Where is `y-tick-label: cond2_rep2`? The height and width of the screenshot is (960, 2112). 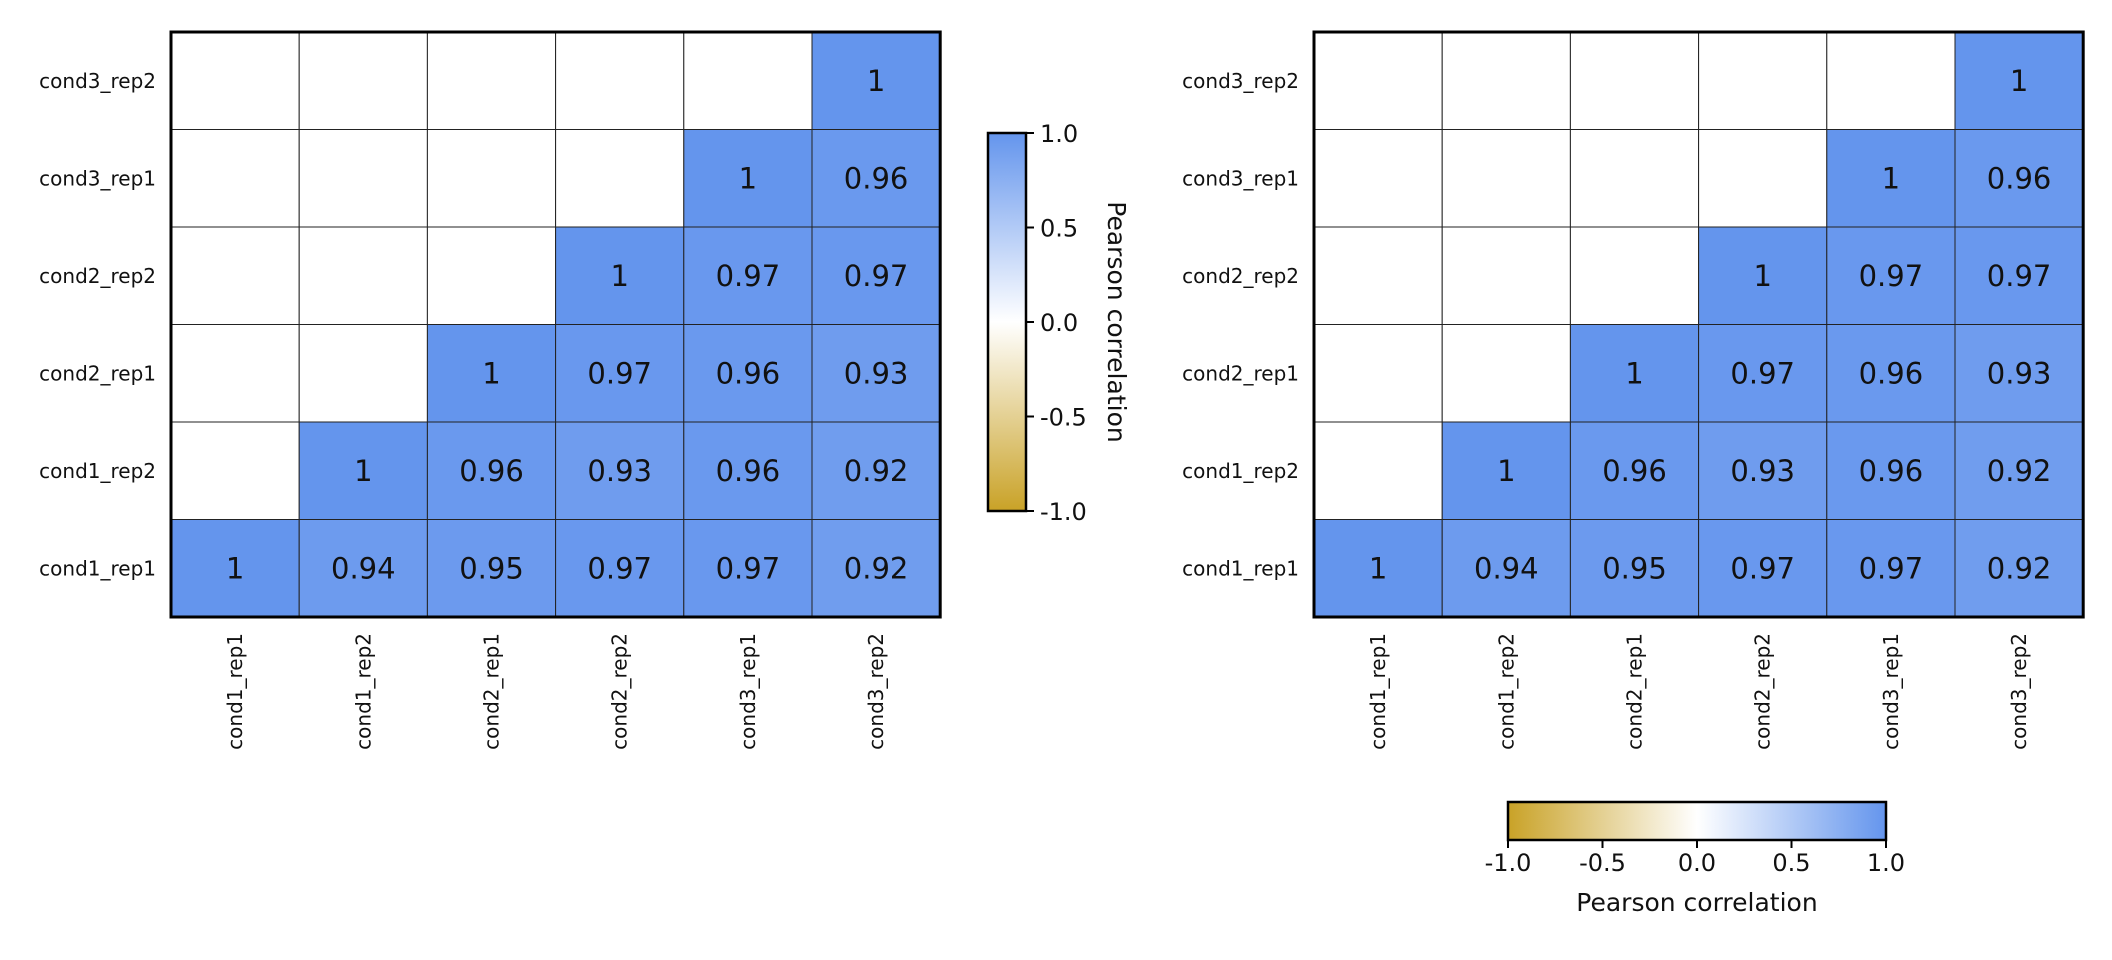 y-tick-label: cond2_rep2 is located at coordinates (97, 276).